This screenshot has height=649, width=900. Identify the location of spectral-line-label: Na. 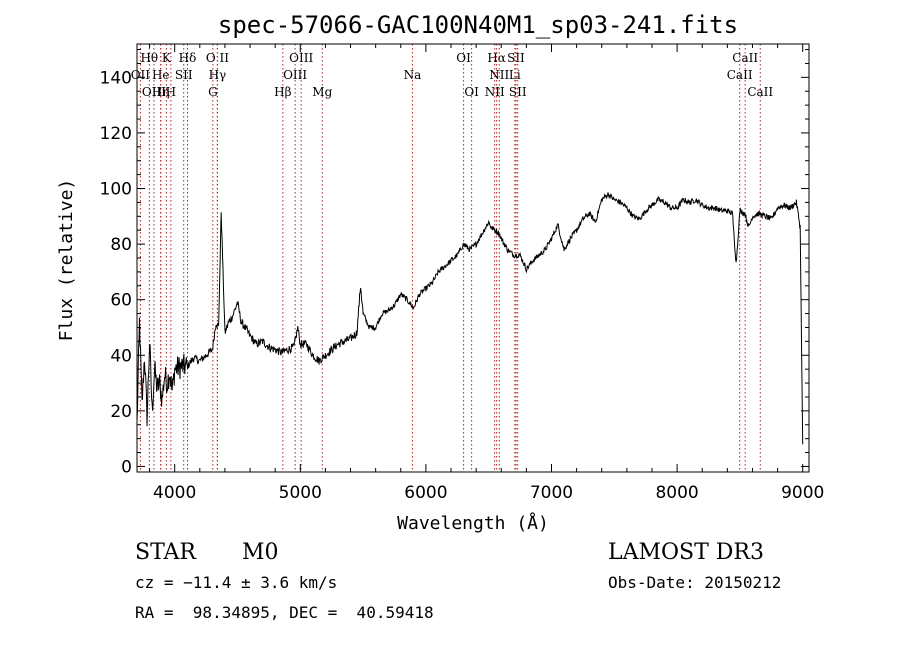
(413, 75).